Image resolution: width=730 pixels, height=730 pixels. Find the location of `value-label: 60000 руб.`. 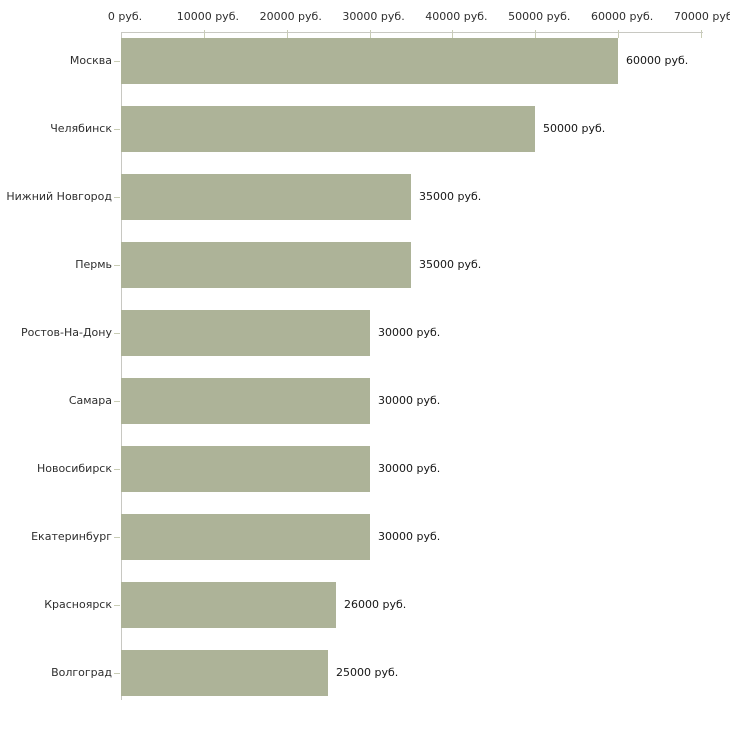

value-label: 60000 руб. is located at coordinates (657, 60).